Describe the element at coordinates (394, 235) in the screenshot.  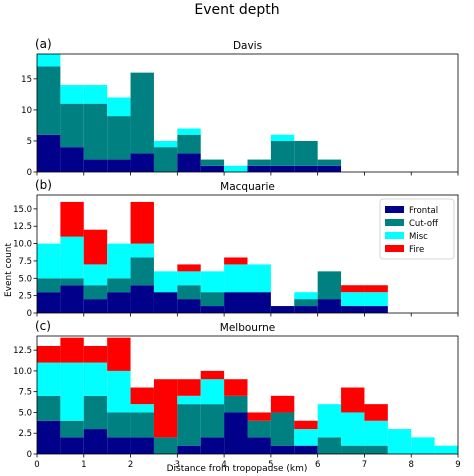
I see `legend-swatch-misc` at that location.